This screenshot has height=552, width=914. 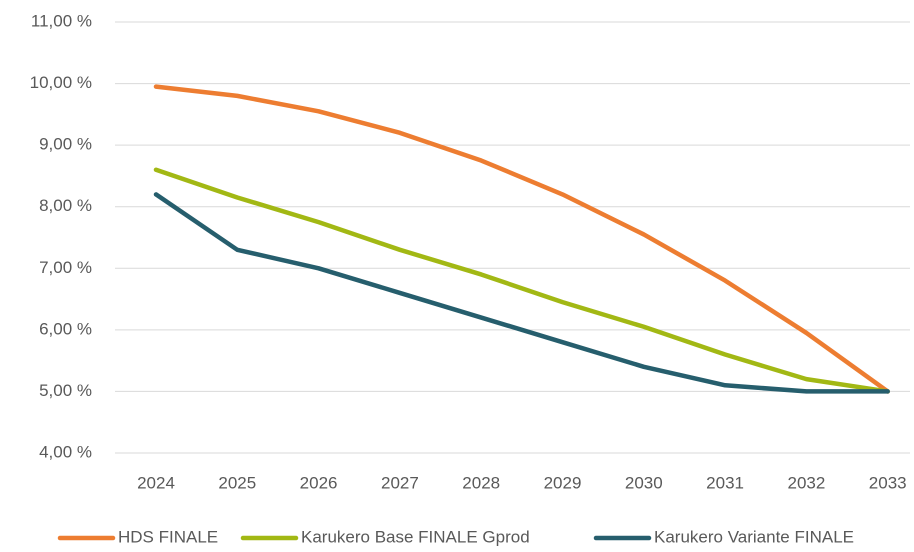 What do you see at coordinates (888, 482) in the screenshot?
I see `x-tick-label: 2033` at bounding box center [888, 482].